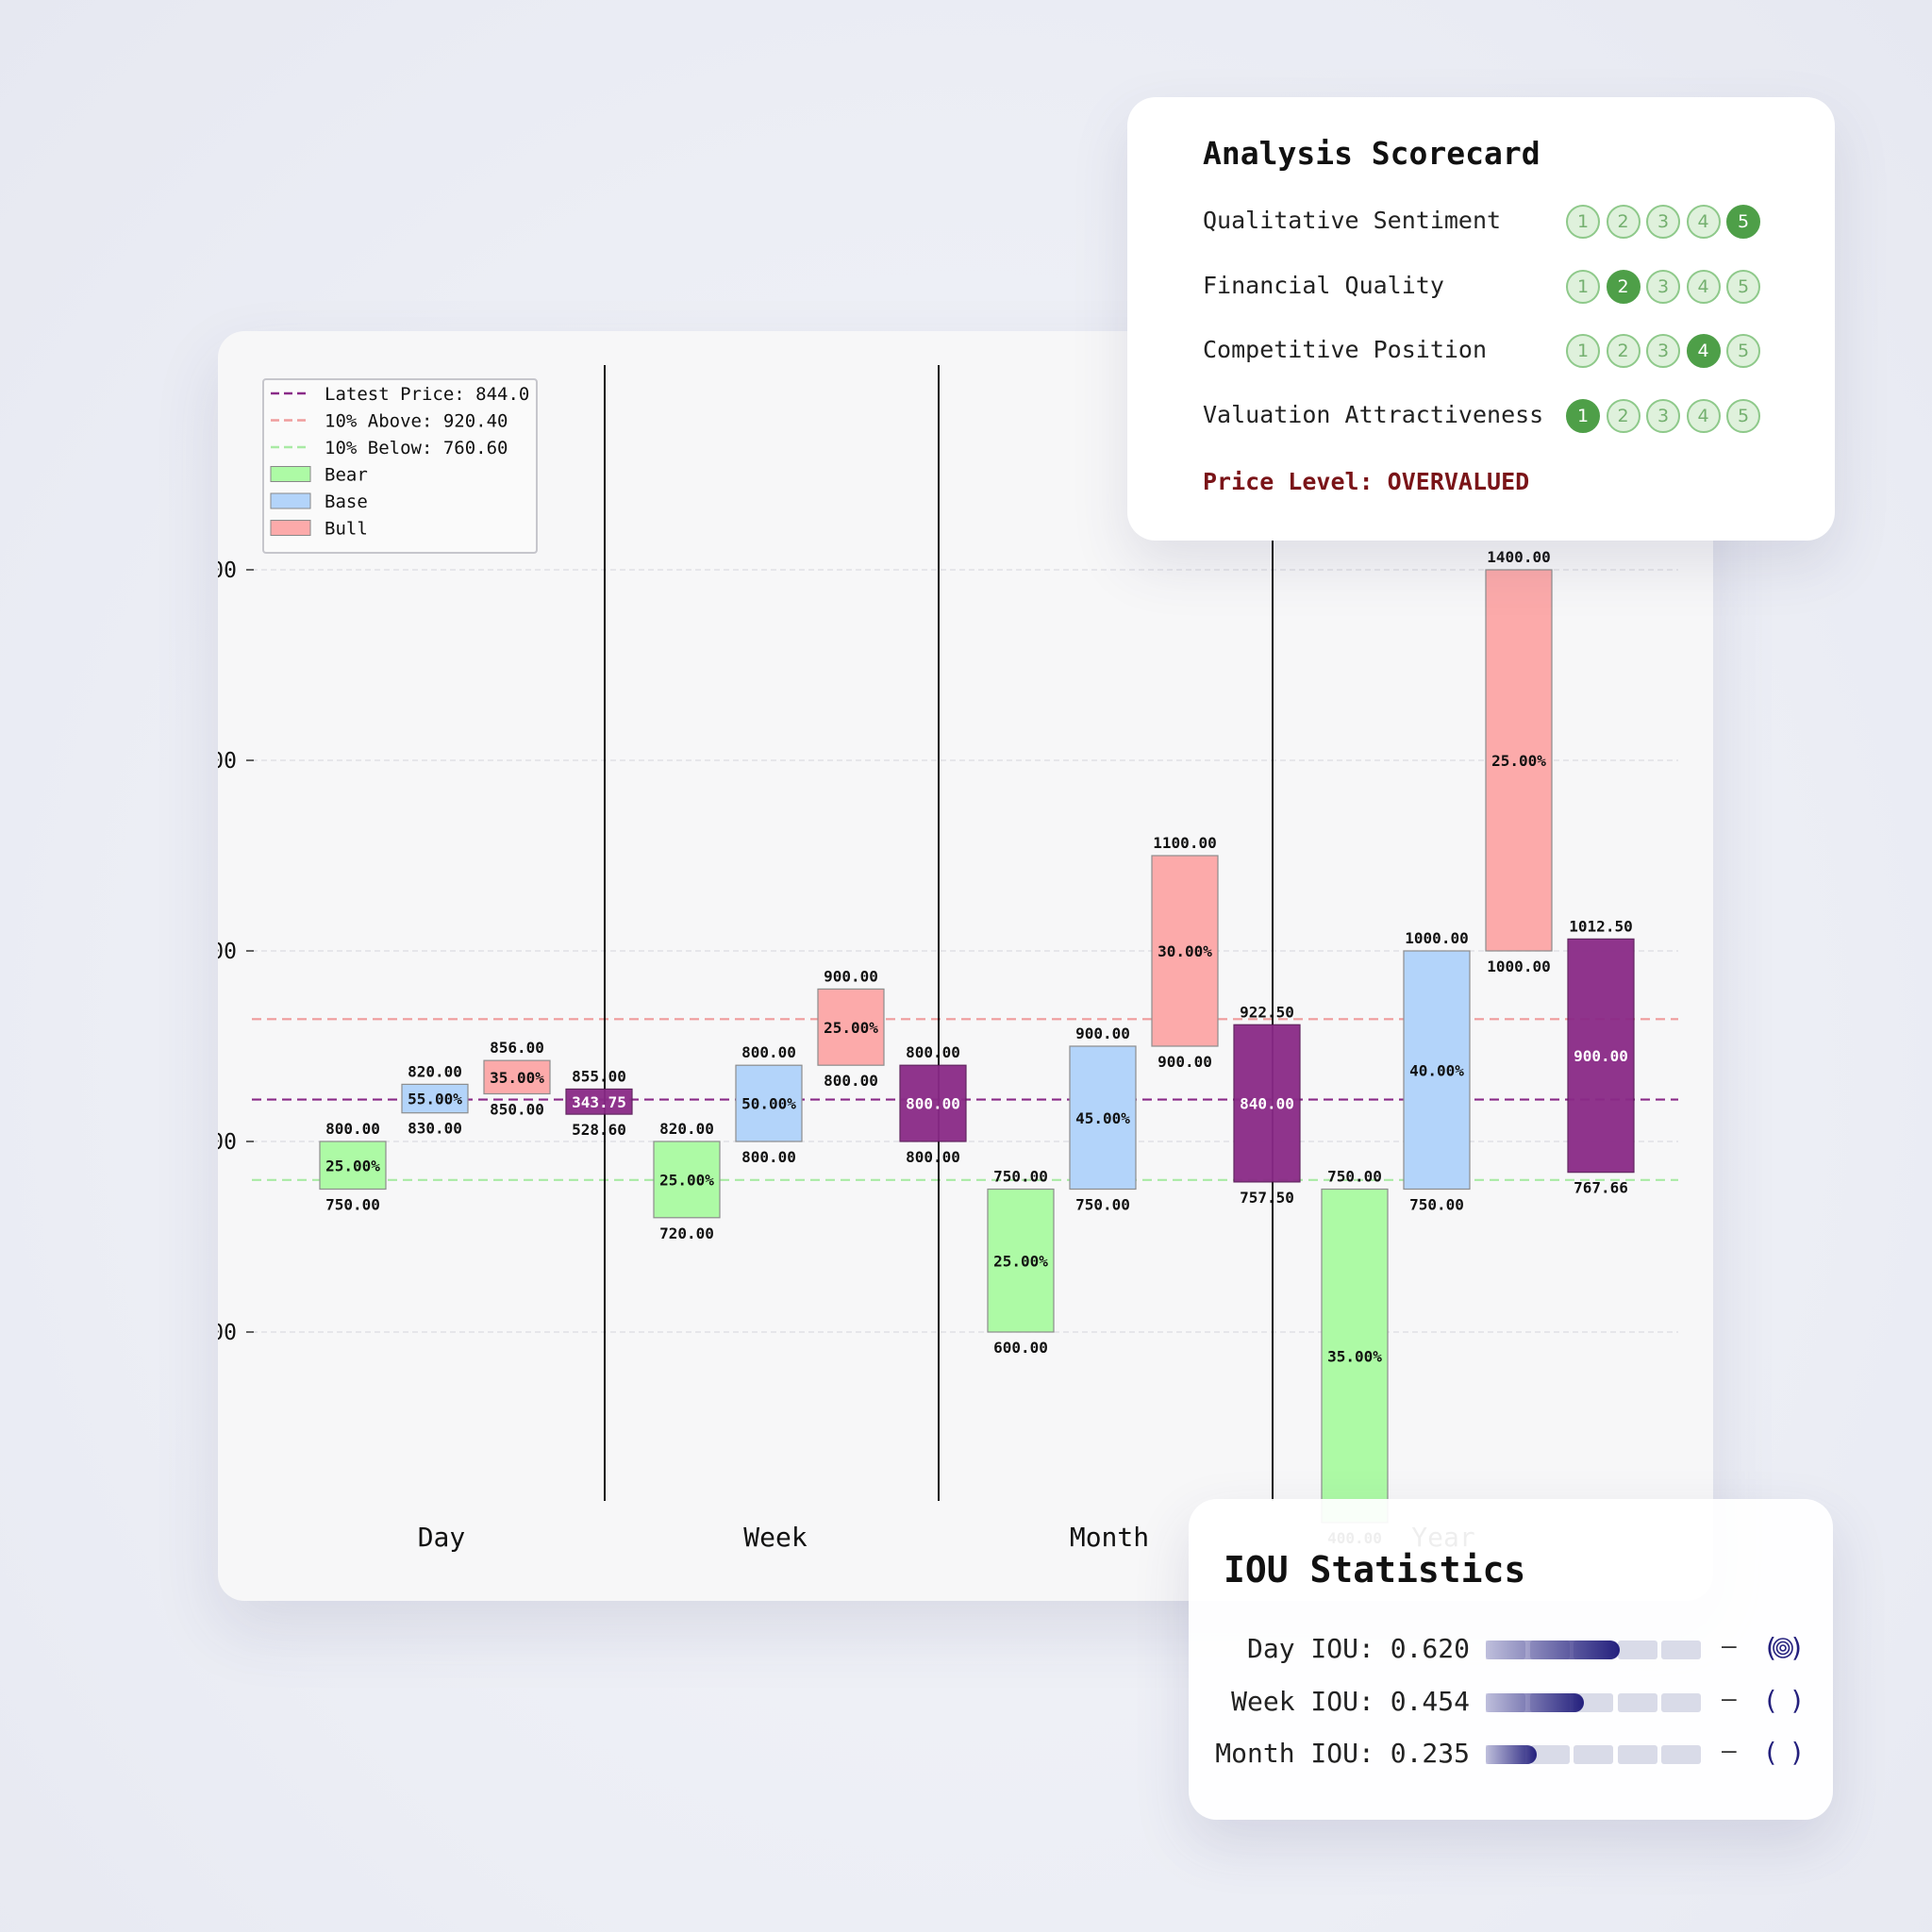 Image resolution: width=1932 pixels, height=1932 pixels. Describe the element at coordinates (427, 394) in the screenshot. I see `legend-label: Latest Price: 844.0` at that location.